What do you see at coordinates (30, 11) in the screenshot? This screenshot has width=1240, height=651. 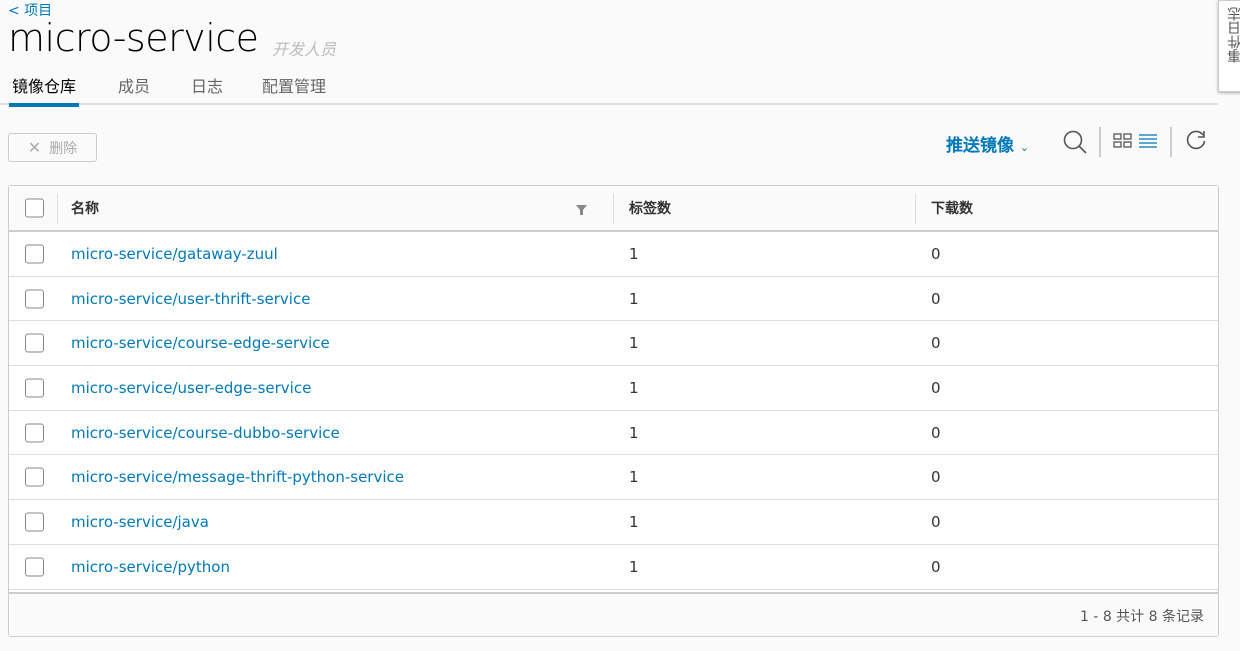 I see `back-to-projects-link: < 项目` at bounding box center [30, 11].